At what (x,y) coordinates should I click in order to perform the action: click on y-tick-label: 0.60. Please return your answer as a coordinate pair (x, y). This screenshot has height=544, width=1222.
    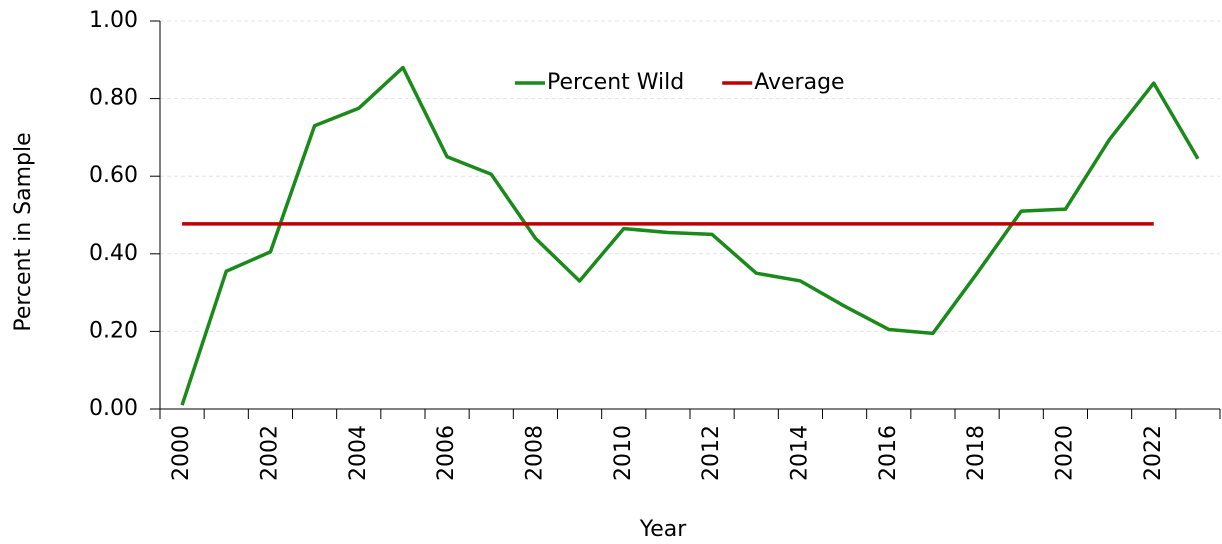
    Looking at the image, I should click on (113, 175).